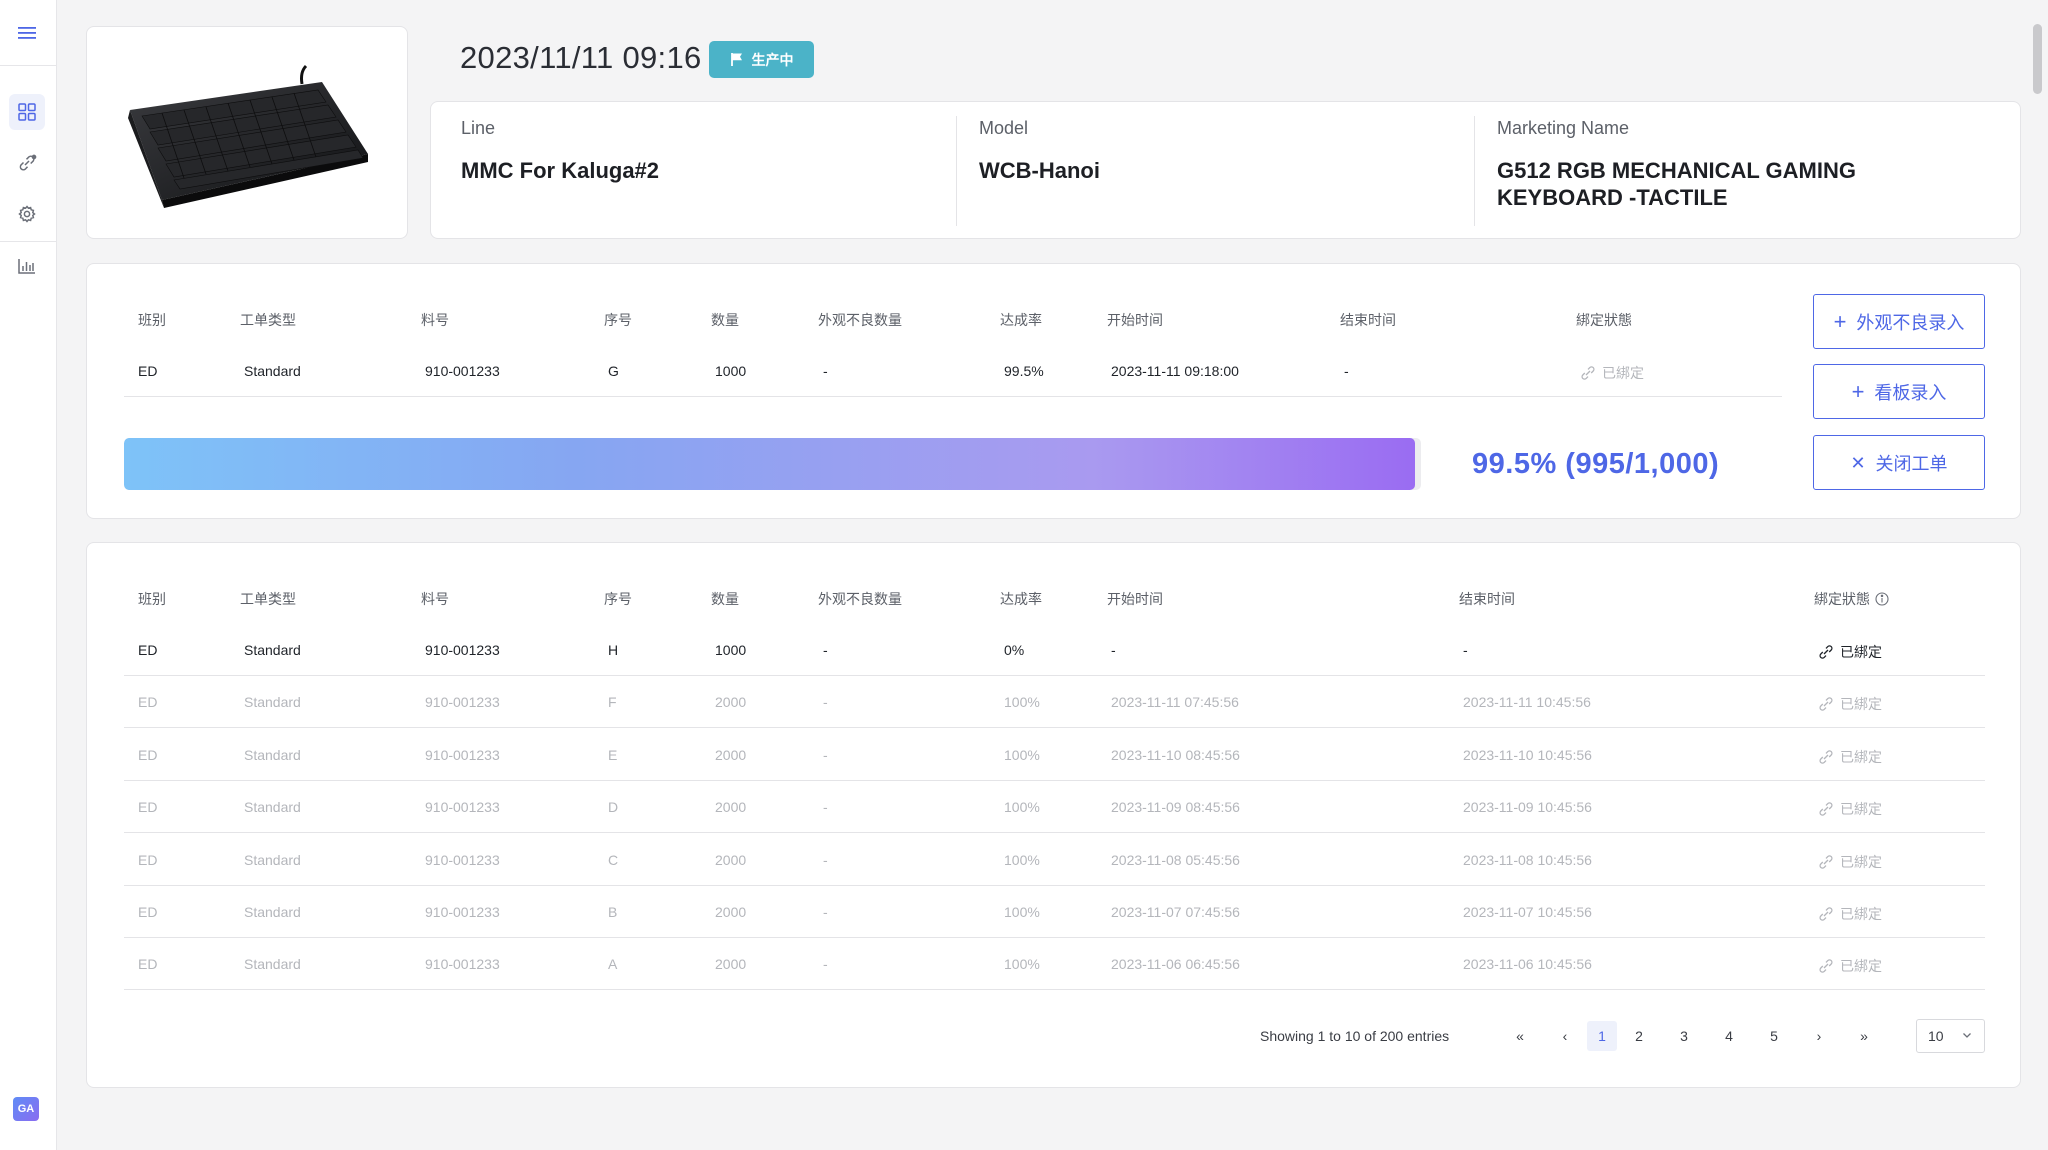 The height and width of the screenshot is (1150, 2048). I want to click on page-size-select: 10, so click(1950, 1036).